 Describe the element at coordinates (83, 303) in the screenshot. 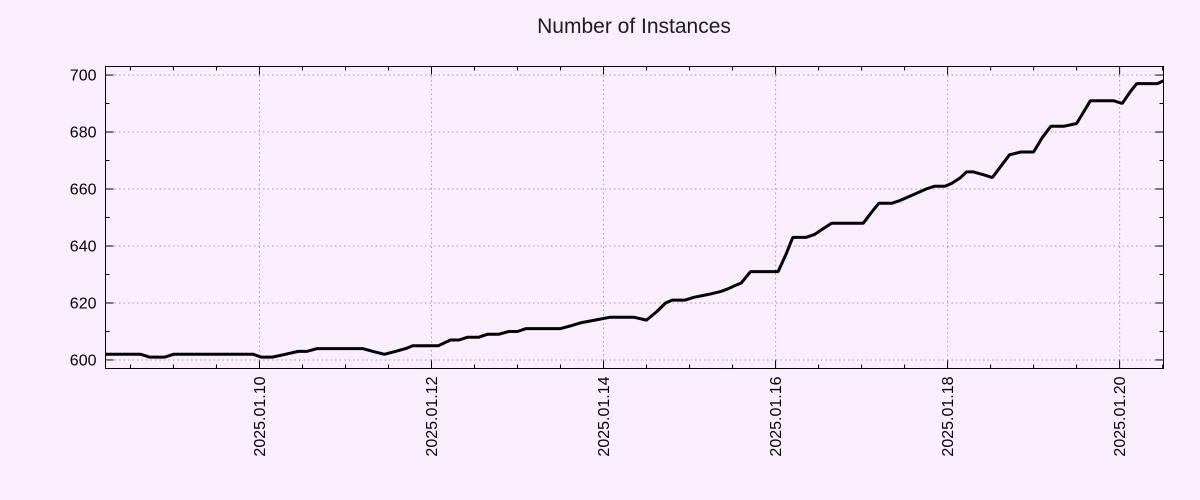

I see `y-tick-label: 620` at that location.